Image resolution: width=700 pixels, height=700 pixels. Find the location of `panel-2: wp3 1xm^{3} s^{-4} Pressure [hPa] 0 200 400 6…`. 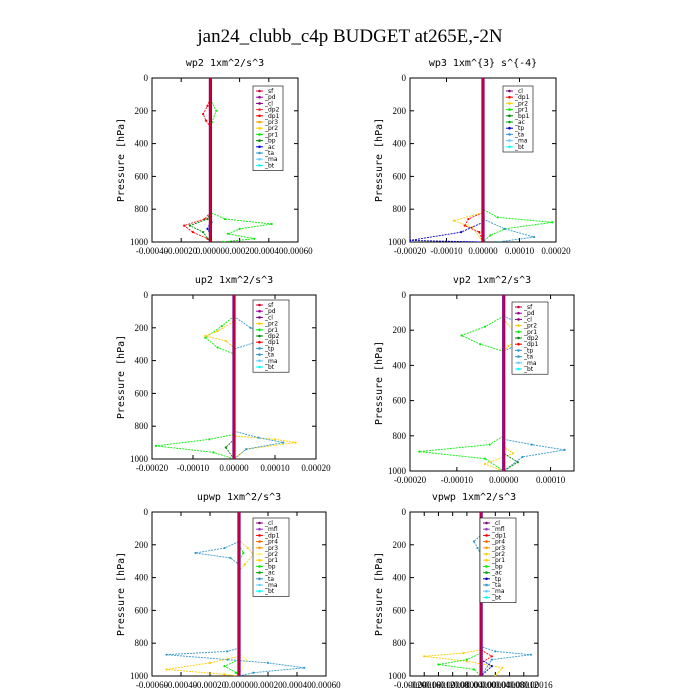

panel-2: wp3 1xm^{3} s^{-4} Pressure [hPa] 0 200 400 6… is located at coordinates (472, 157).